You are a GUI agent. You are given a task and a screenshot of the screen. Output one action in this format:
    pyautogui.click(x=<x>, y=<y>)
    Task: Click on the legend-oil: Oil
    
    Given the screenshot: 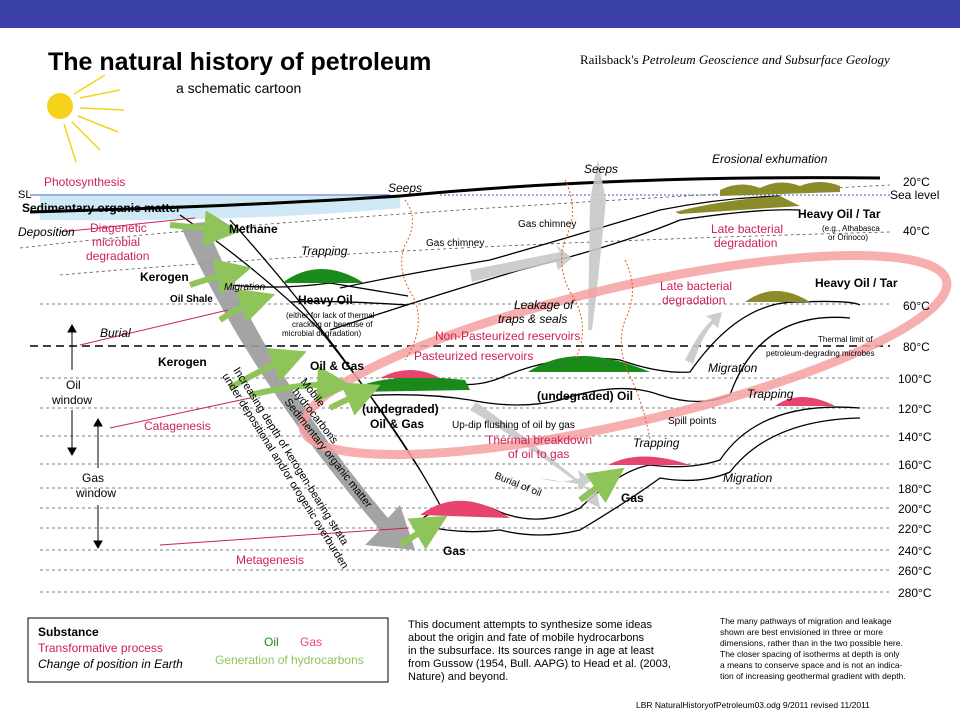 What is the action you would take?
    pyautogui.click(x=271, y=642)
    